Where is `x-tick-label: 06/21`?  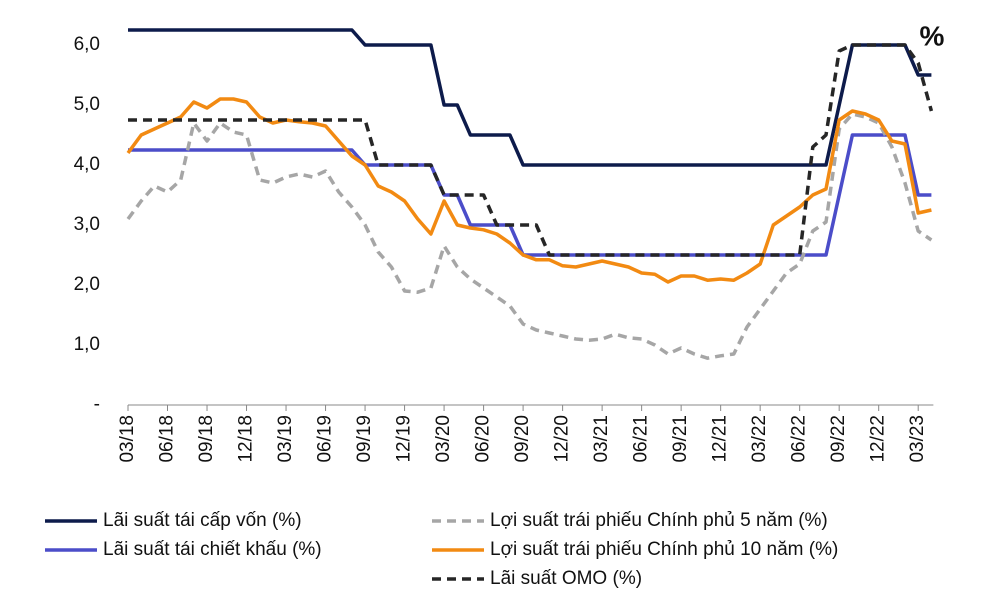 x-tick-label: 06/21 is located at coordinates (641, 439).